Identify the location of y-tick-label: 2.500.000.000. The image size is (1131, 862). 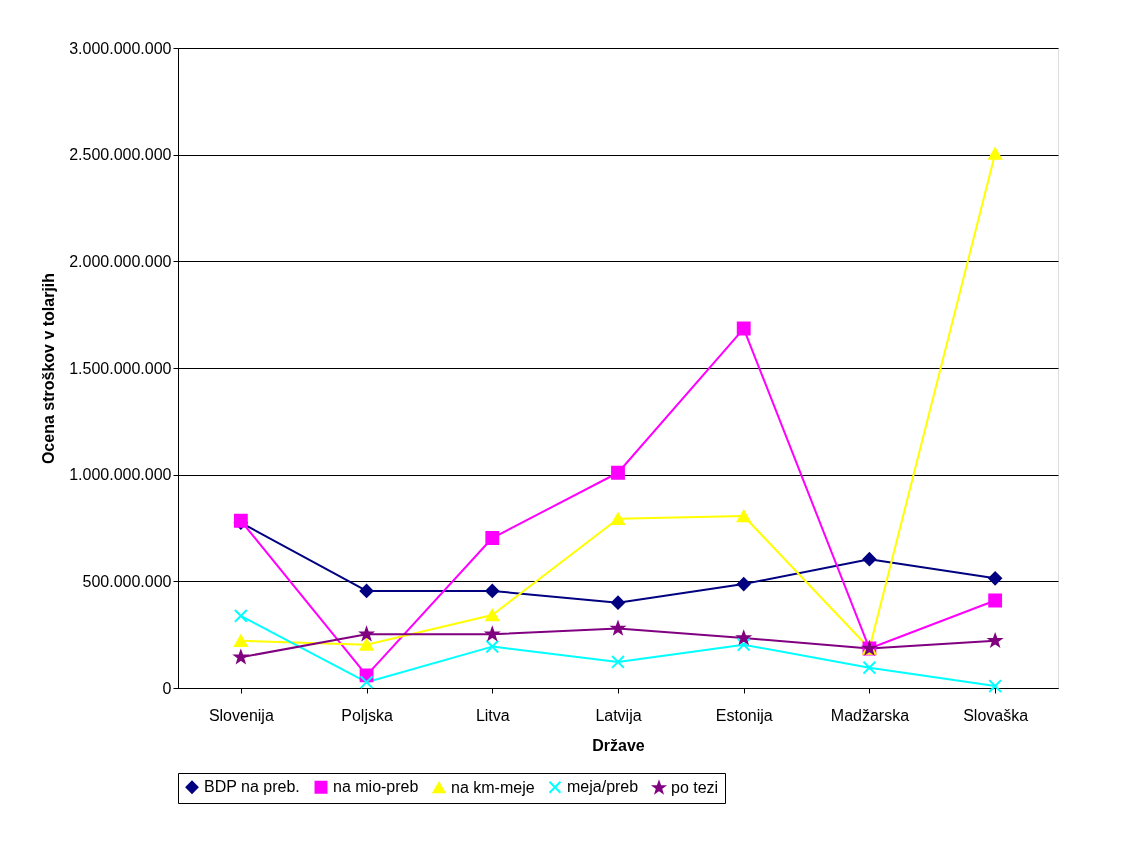
(120, 155).